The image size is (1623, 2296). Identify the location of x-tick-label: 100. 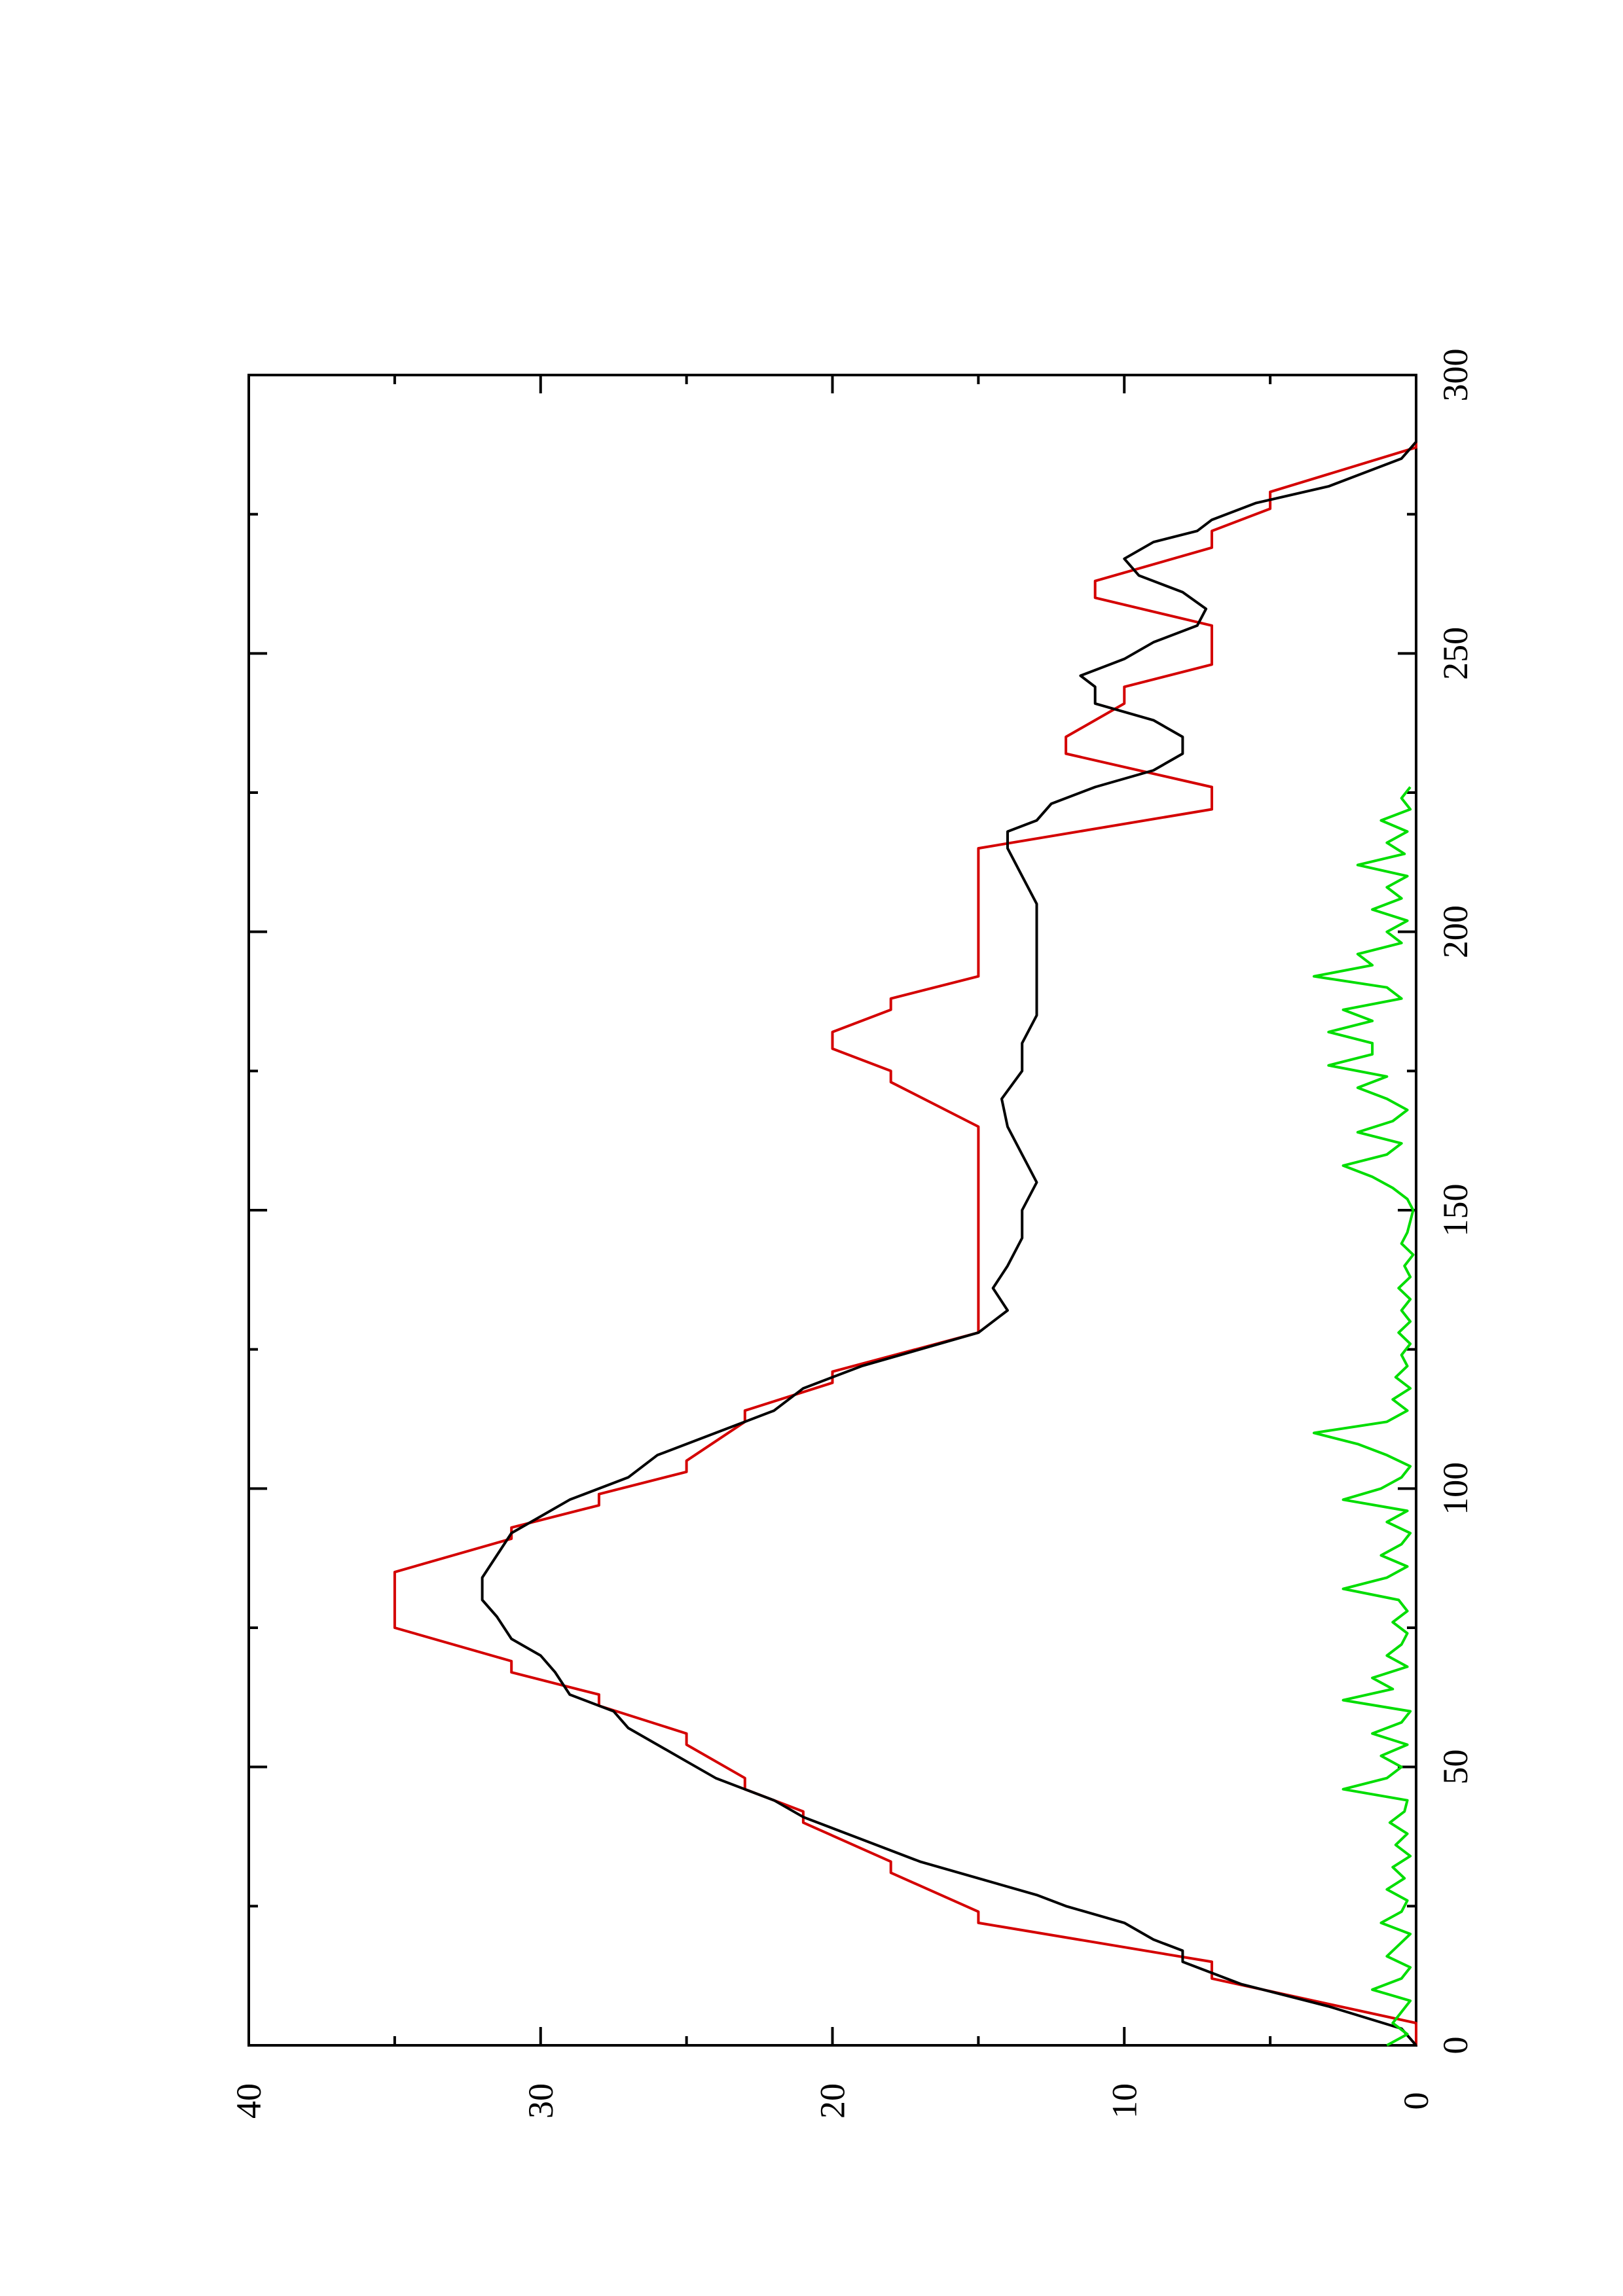
(1455, 1488).